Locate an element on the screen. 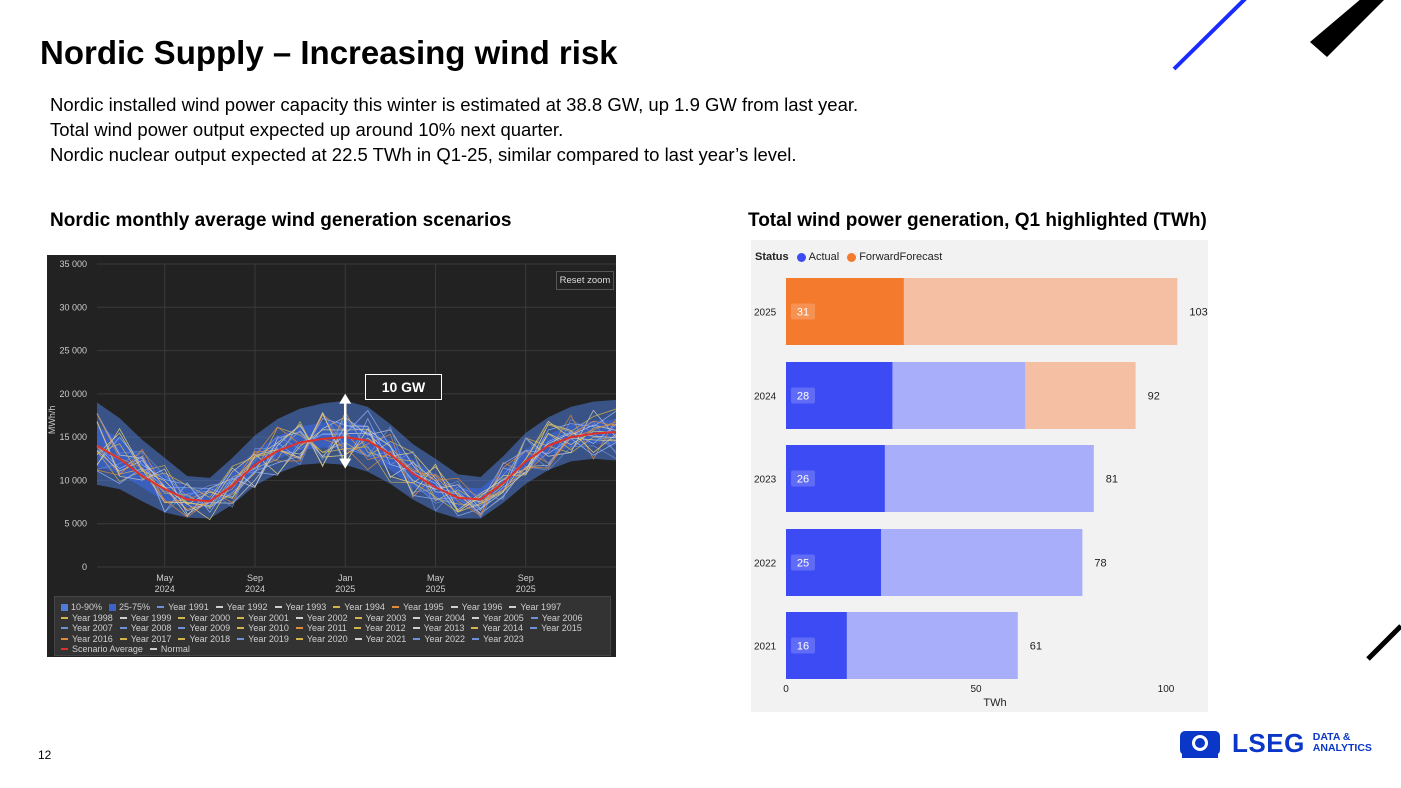  legend-label: Year 2009 is located at coordinates (210, 628).